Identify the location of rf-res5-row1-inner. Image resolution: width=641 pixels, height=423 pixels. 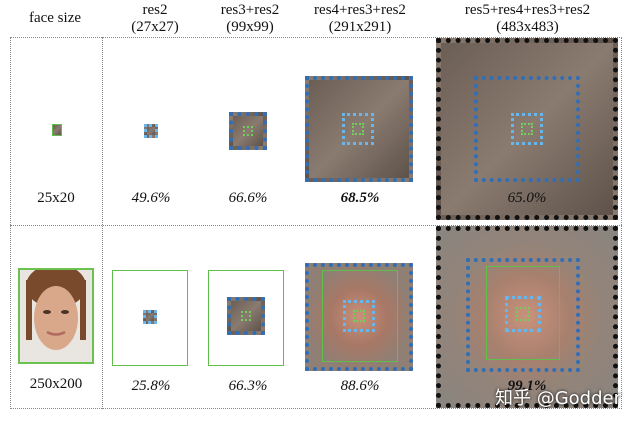
(527, 129).